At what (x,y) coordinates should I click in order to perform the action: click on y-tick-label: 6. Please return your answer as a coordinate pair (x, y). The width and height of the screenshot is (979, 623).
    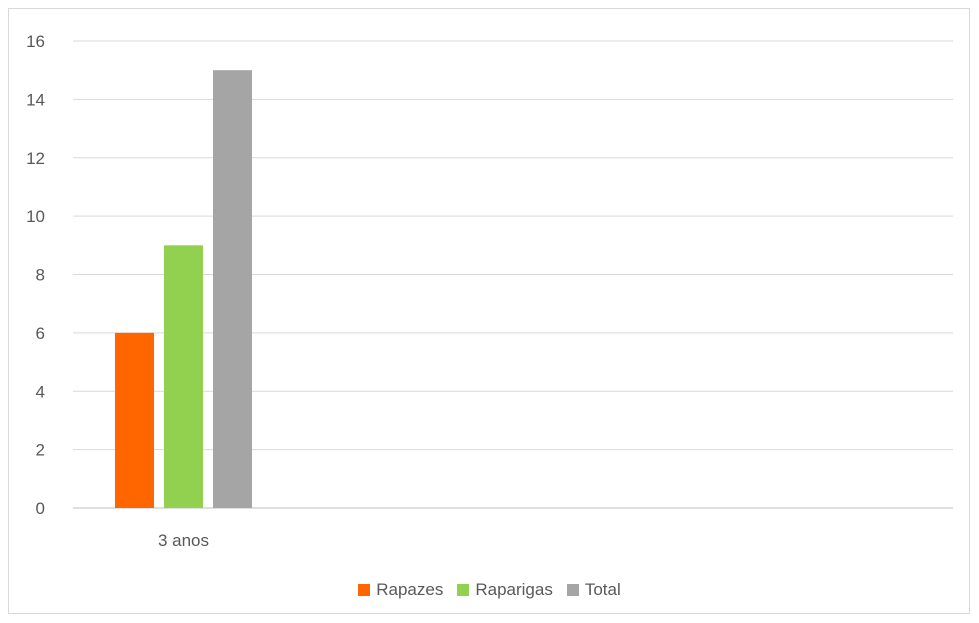
    Looking at the image, I should click on (40, 333).